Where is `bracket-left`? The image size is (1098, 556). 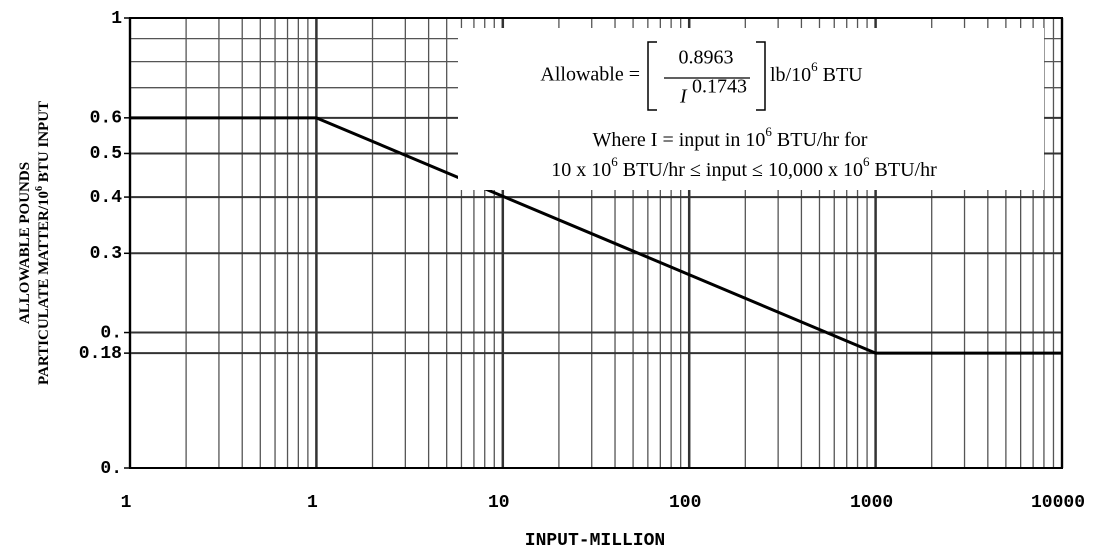
bracket-left is located at coordinates (652, 76).